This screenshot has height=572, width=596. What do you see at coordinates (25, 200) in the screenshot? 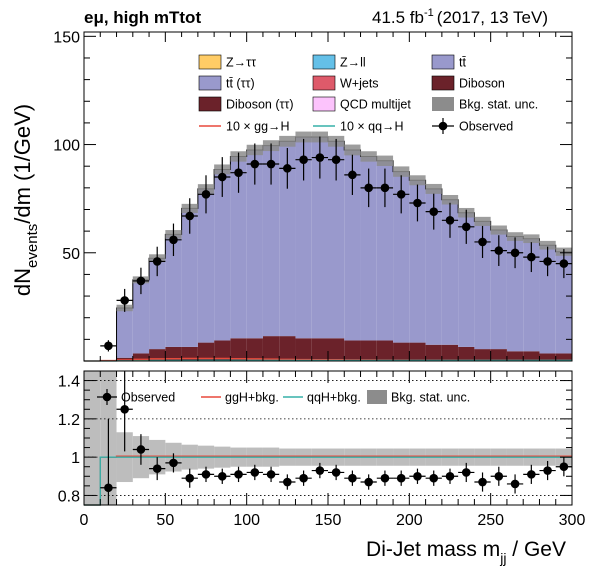
I see `y-axis-label: dNevents/dm (1/GeV)` at bounding box center [25, 200].